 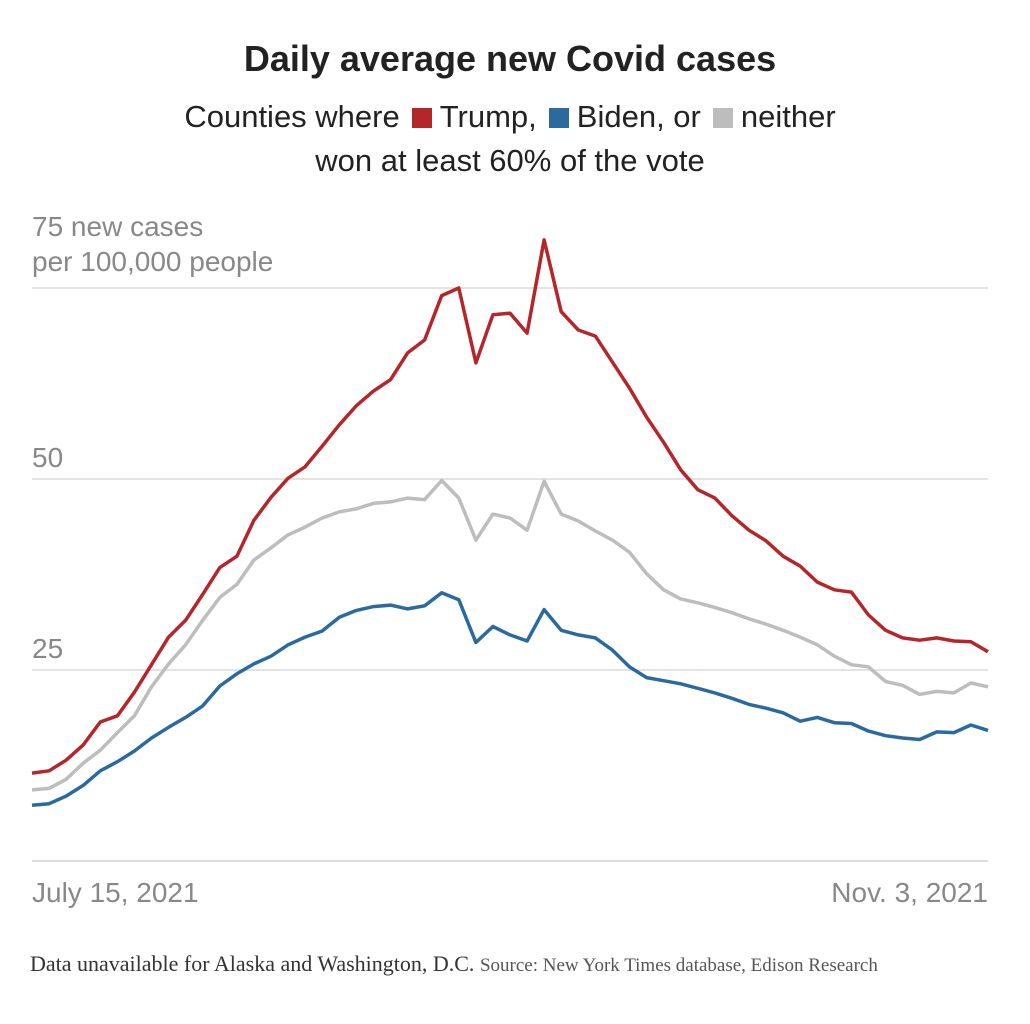 I want to click on legend-separator: , or, so click(x=678, y=116).